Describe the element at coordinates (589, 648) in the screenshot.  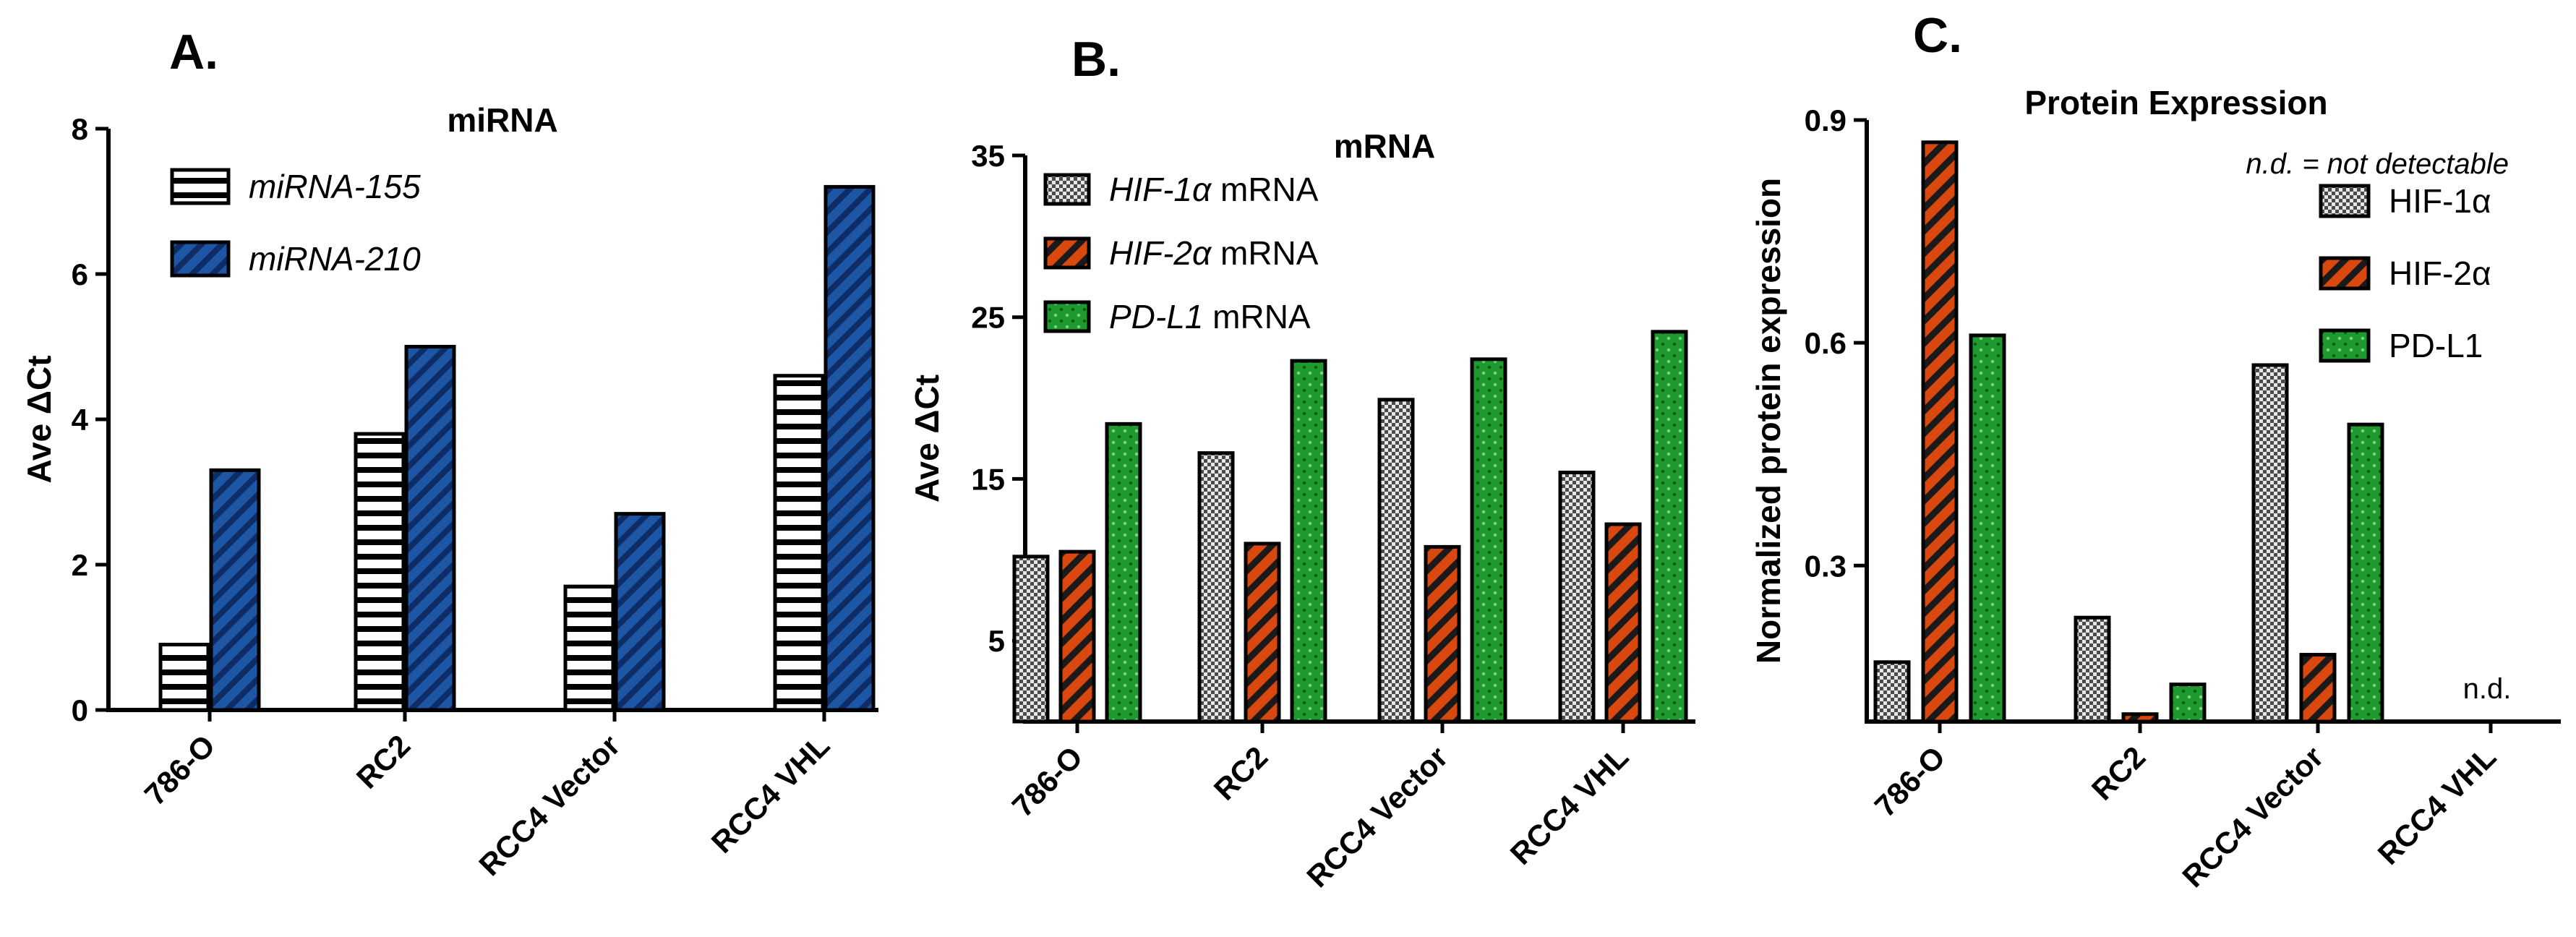
I see `bar-mirna-155-rcc4-vector` at that location.